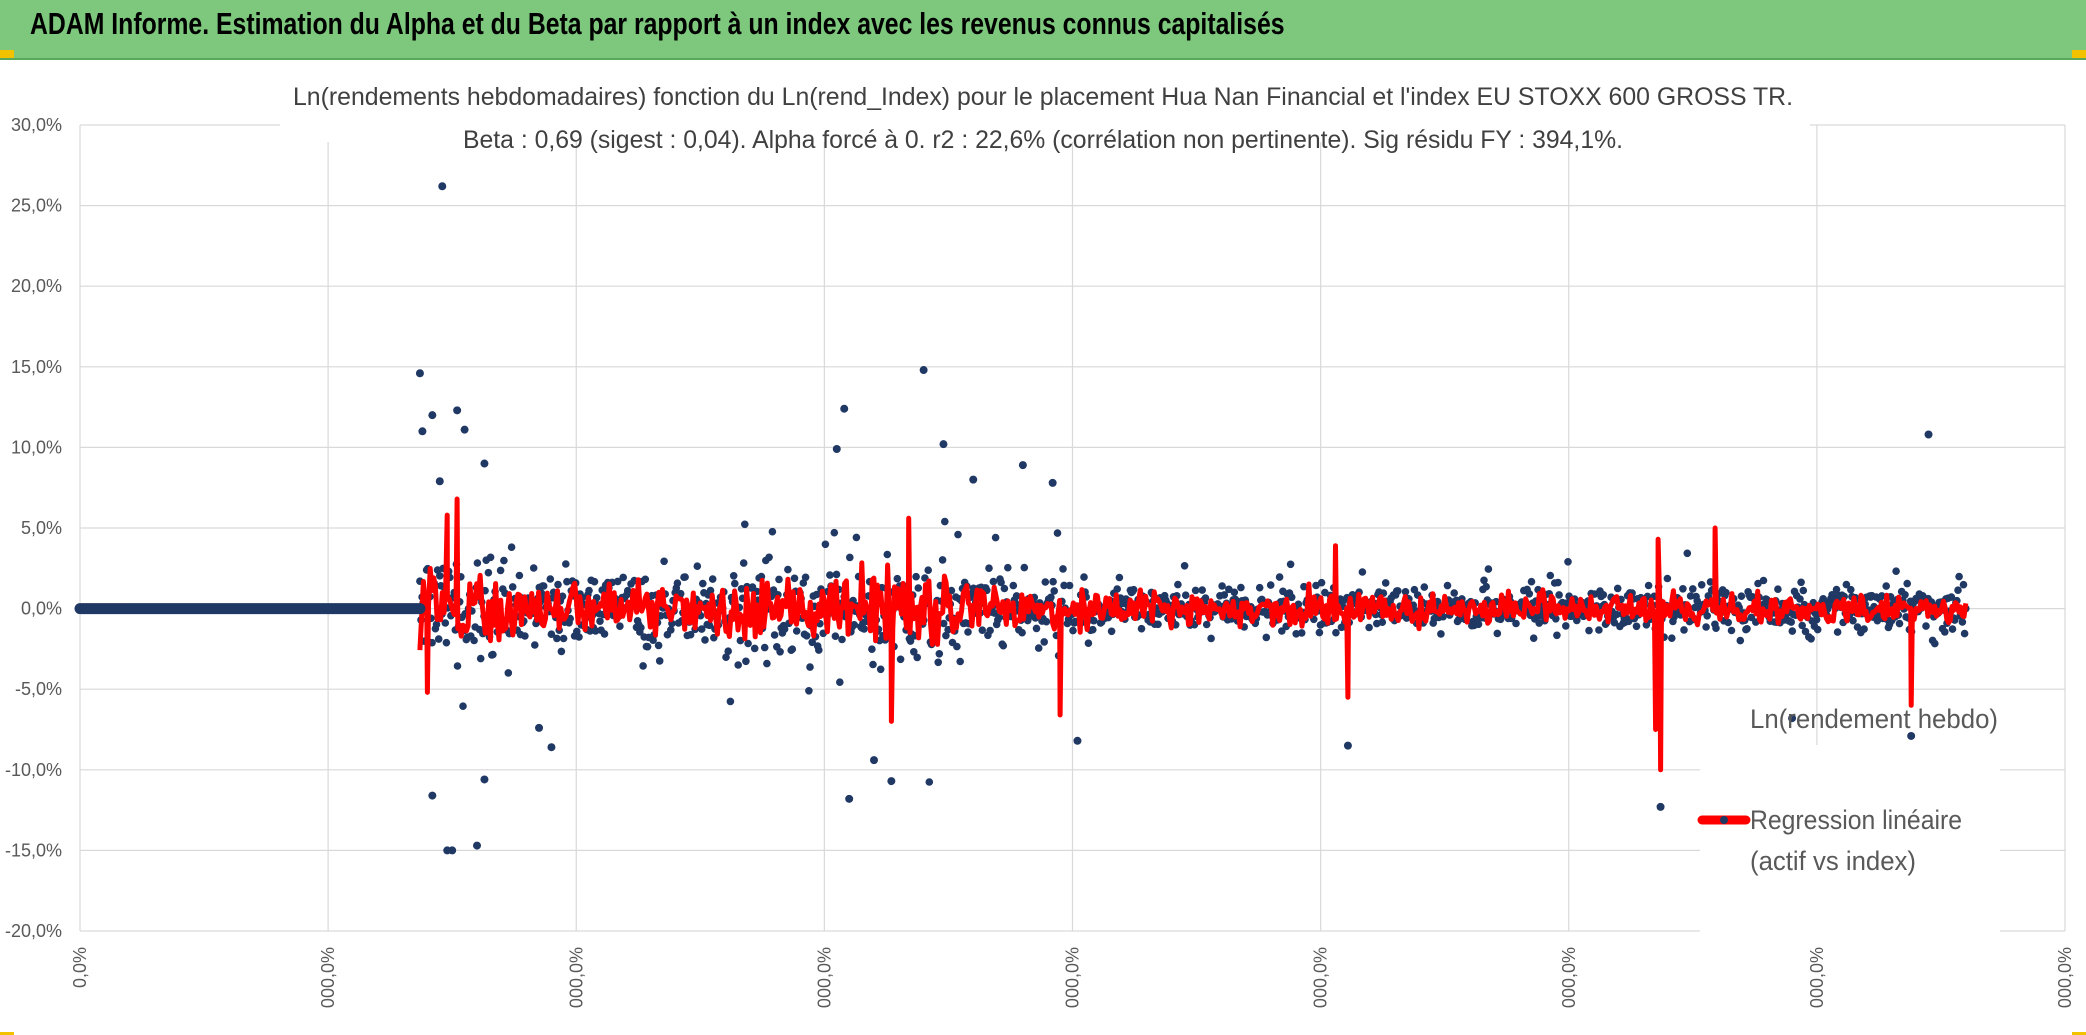 The height and width of the screenshot is (1035, 2086). Describe the element at coordinates (36, 367) in the screenshot. I see `y-tick-label: 15,0%` at that location.